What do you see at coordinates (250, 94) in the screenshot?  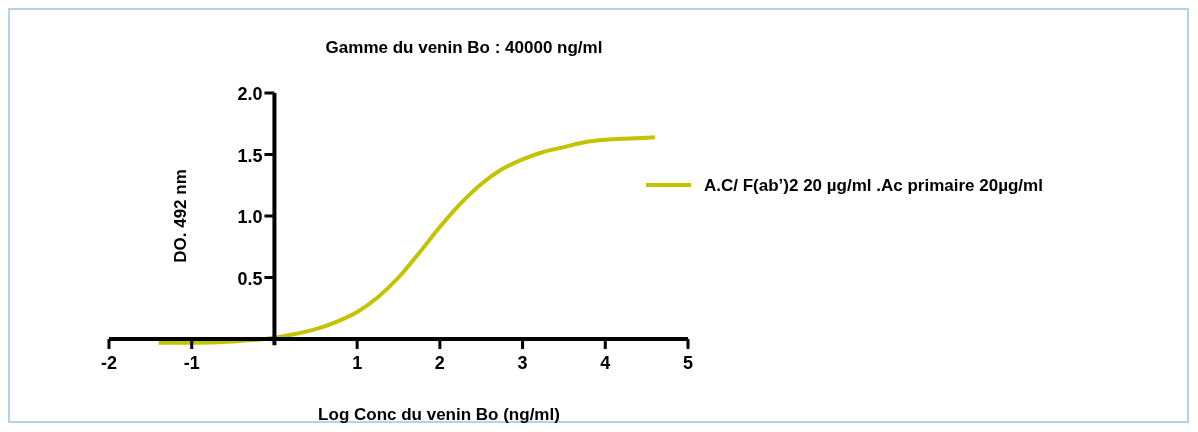 I see `y-tick-label: 2.0` at bounding box center [250, 94].